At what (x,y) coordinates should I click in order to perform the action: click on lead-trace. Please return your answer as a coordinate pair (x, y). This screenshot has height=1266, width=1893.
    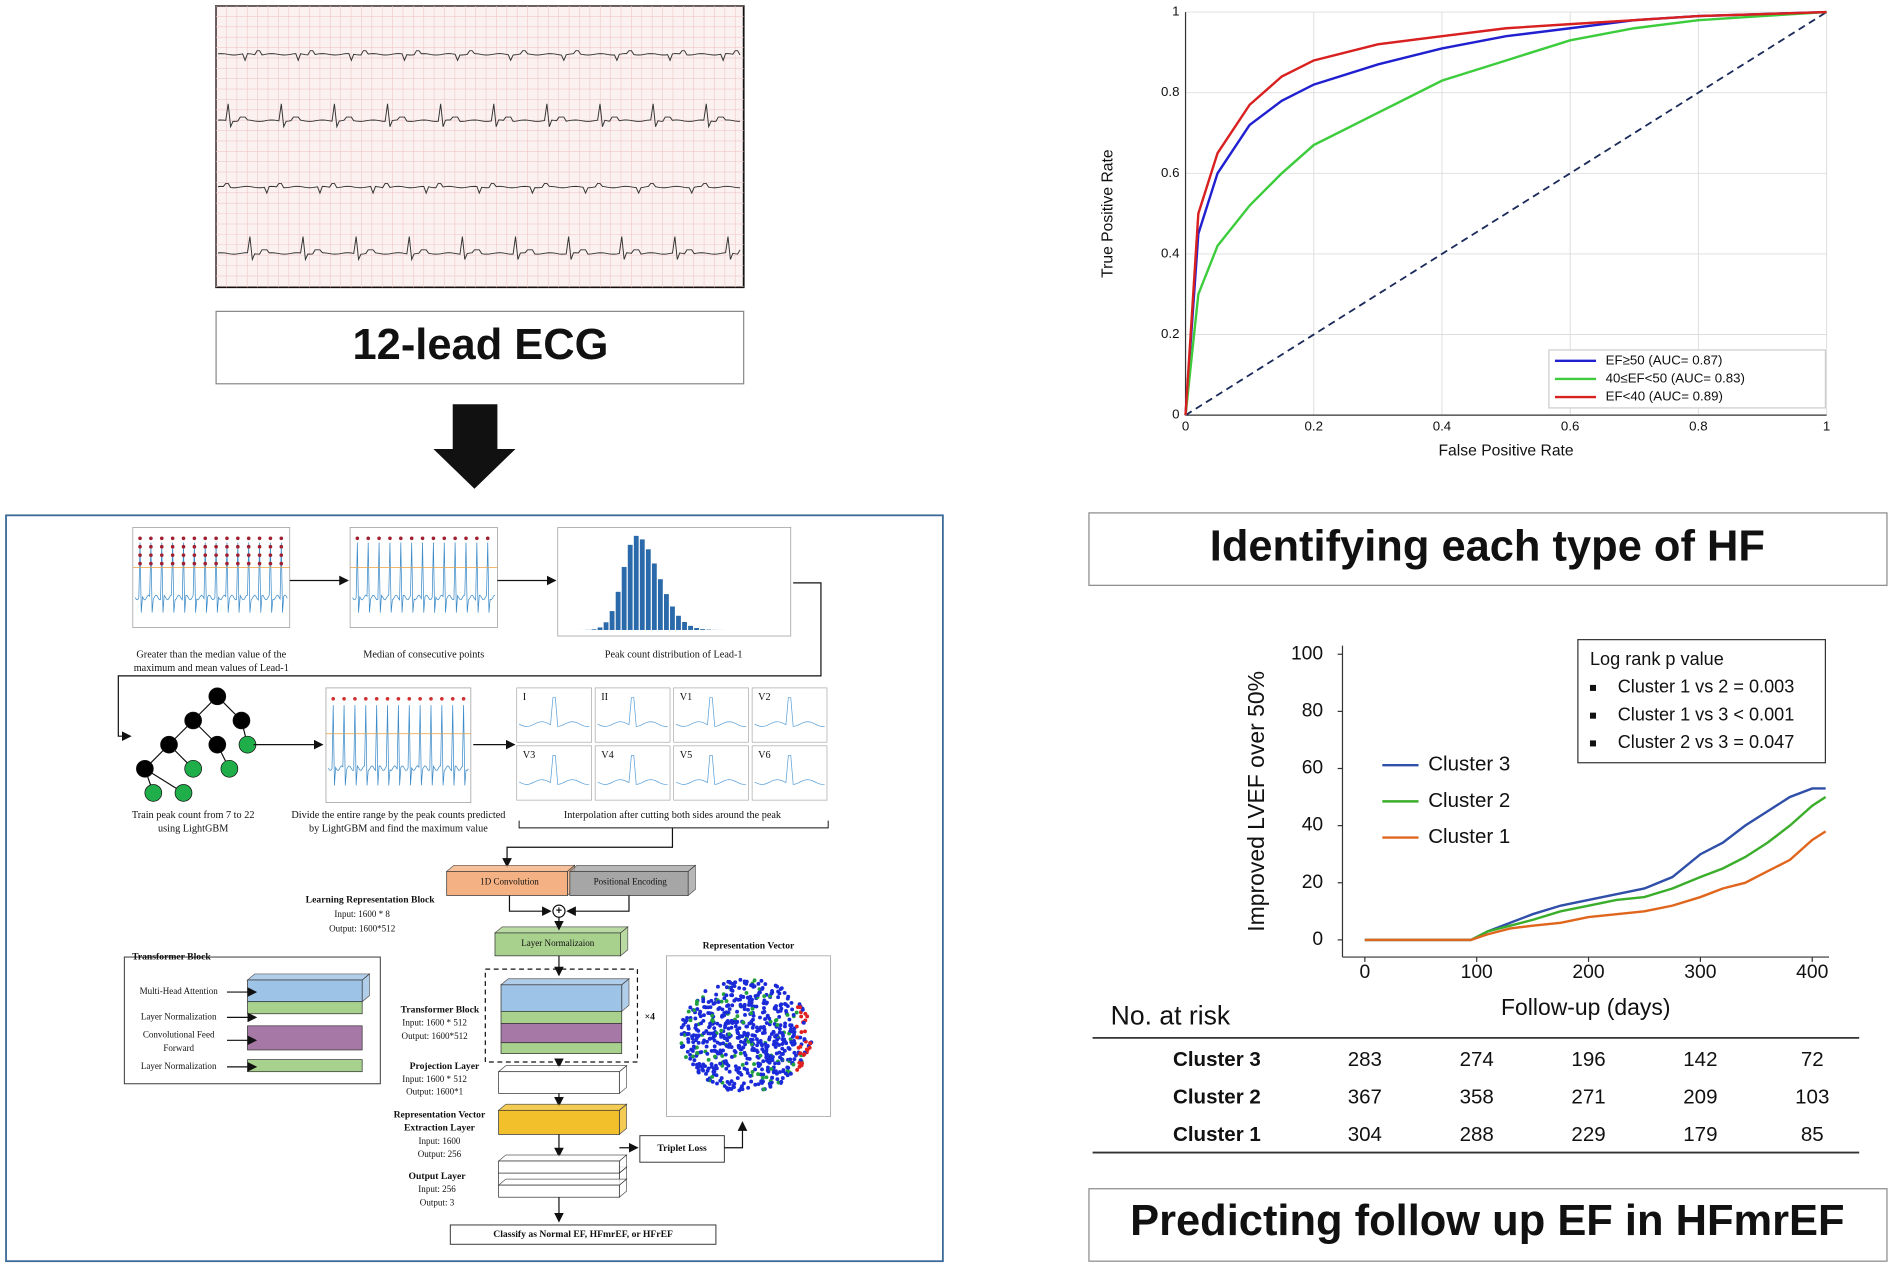
    Looking at the image, I should click on (789, 770).